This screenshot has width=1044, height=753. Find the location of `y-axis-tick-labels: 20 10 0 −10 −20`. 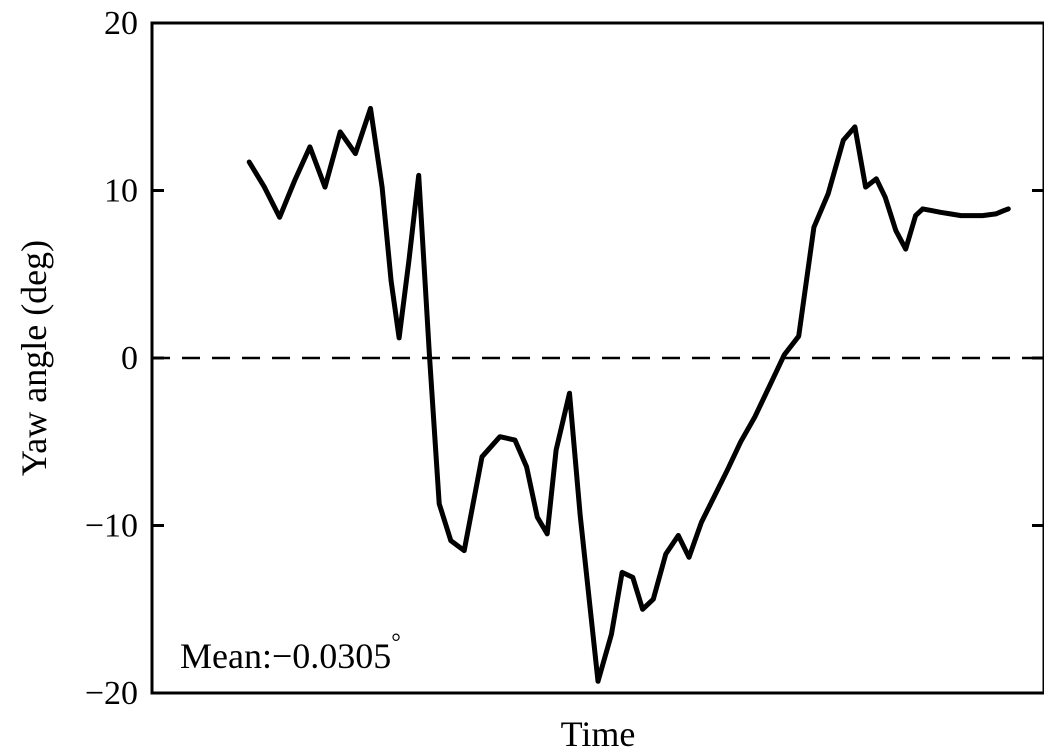

y-axis-tick-labels: 20 10 0 −10 −20 is located at coordinates (111, 358).